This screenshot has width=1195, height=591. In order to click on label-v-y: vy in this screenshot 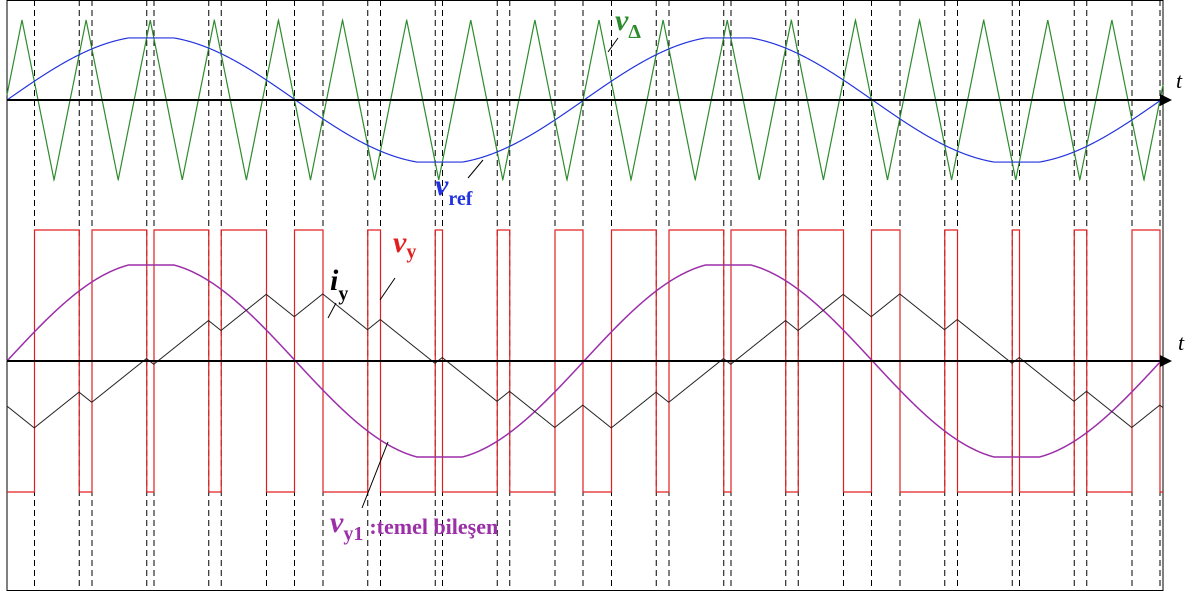, I will do `click(404, 244)`.